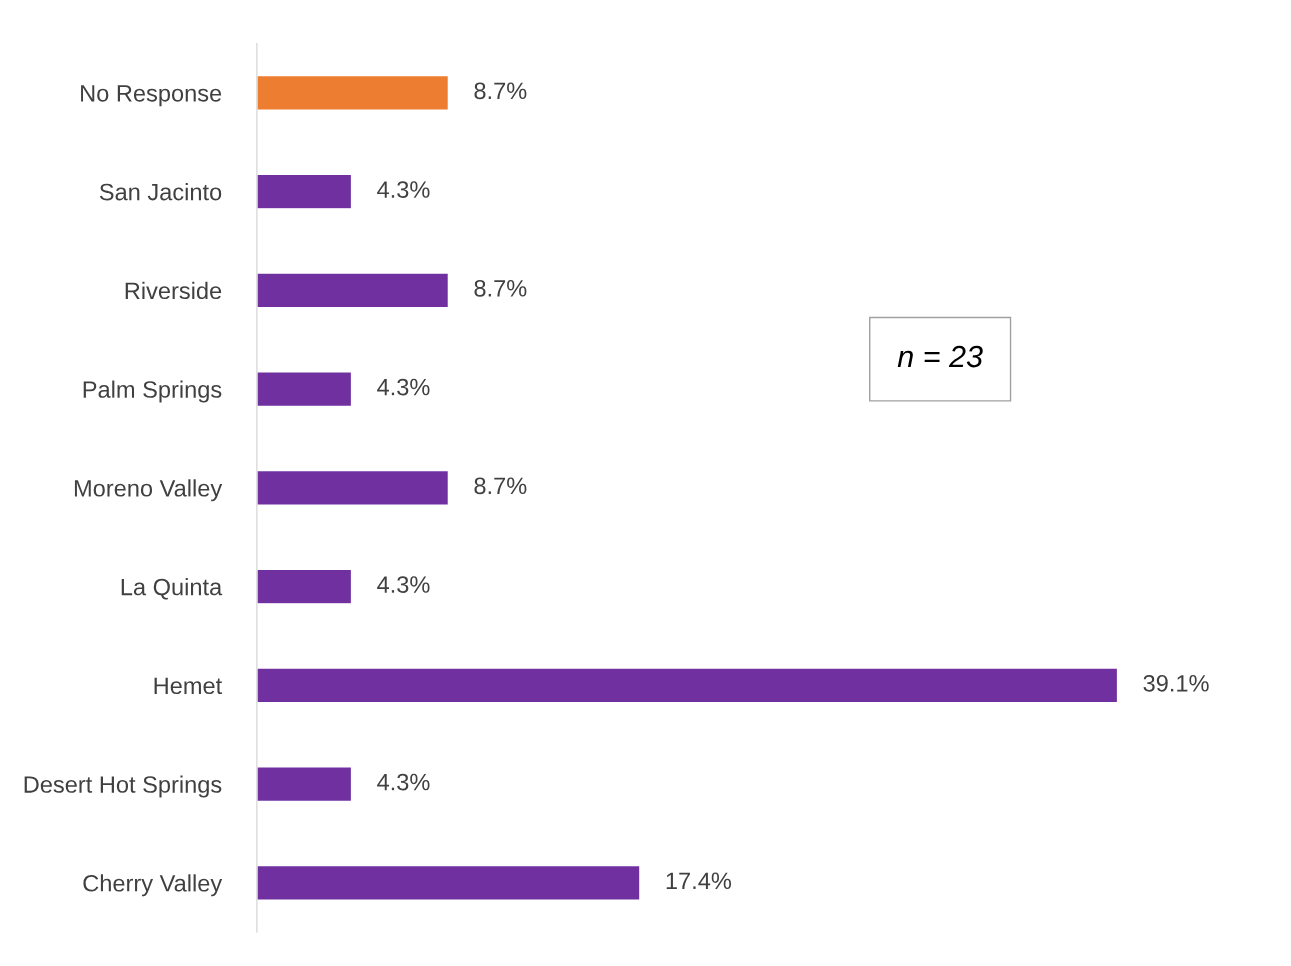  Describe the element at coordinates (172, 589) in the screenshot. I see `y-tick-label: La Quinta` at that location.